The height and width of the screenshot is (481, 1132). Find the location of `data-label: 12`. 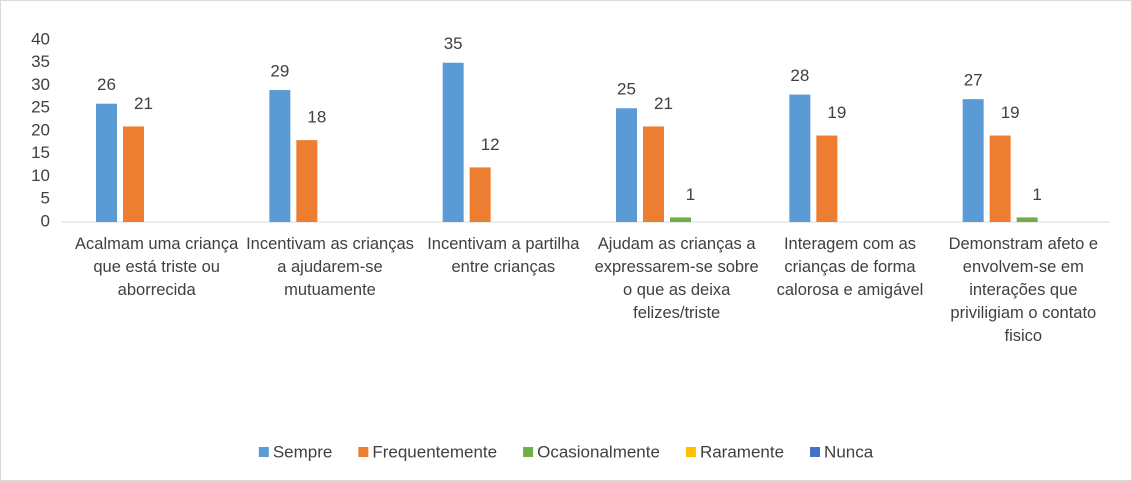

data-label: 12 is located at coordinates (490, 144).